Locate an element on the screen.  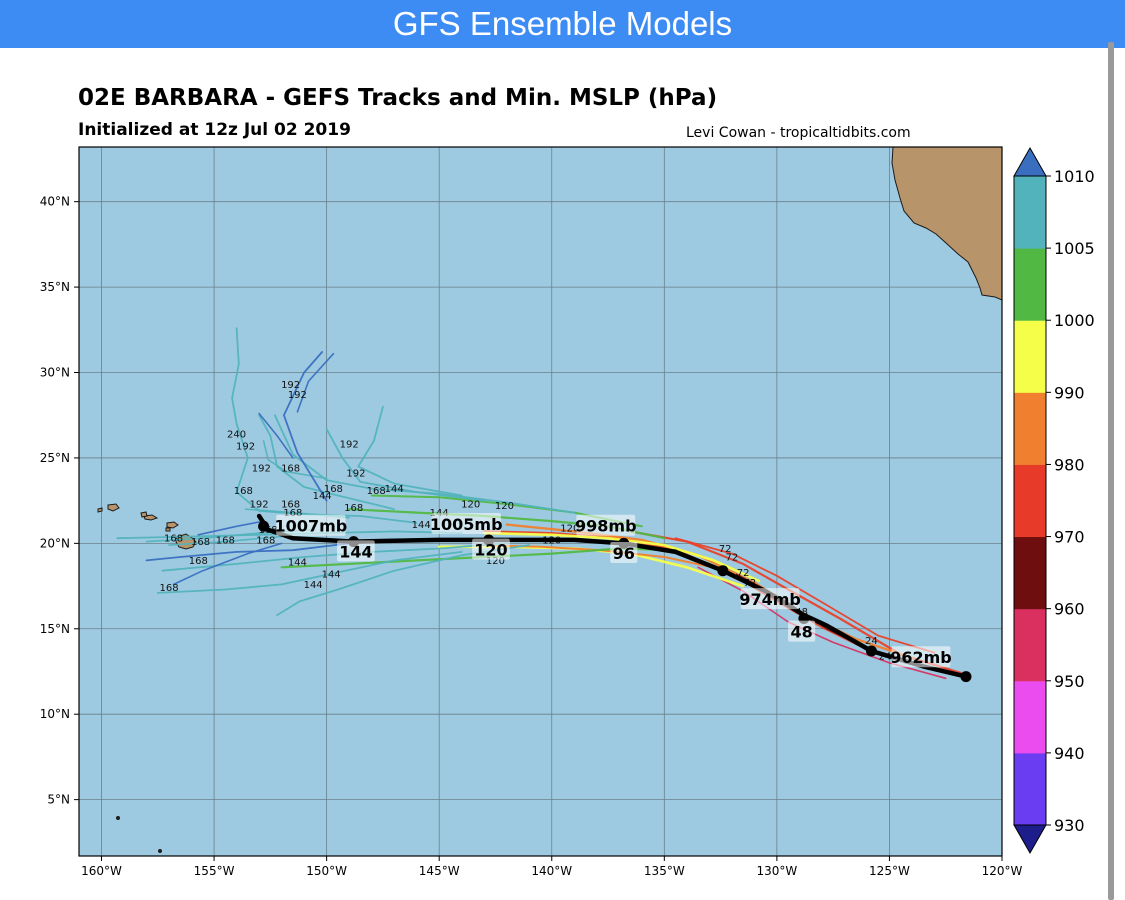
page-banner: GFS Ensemble Models is located at coordinates (562, 24).